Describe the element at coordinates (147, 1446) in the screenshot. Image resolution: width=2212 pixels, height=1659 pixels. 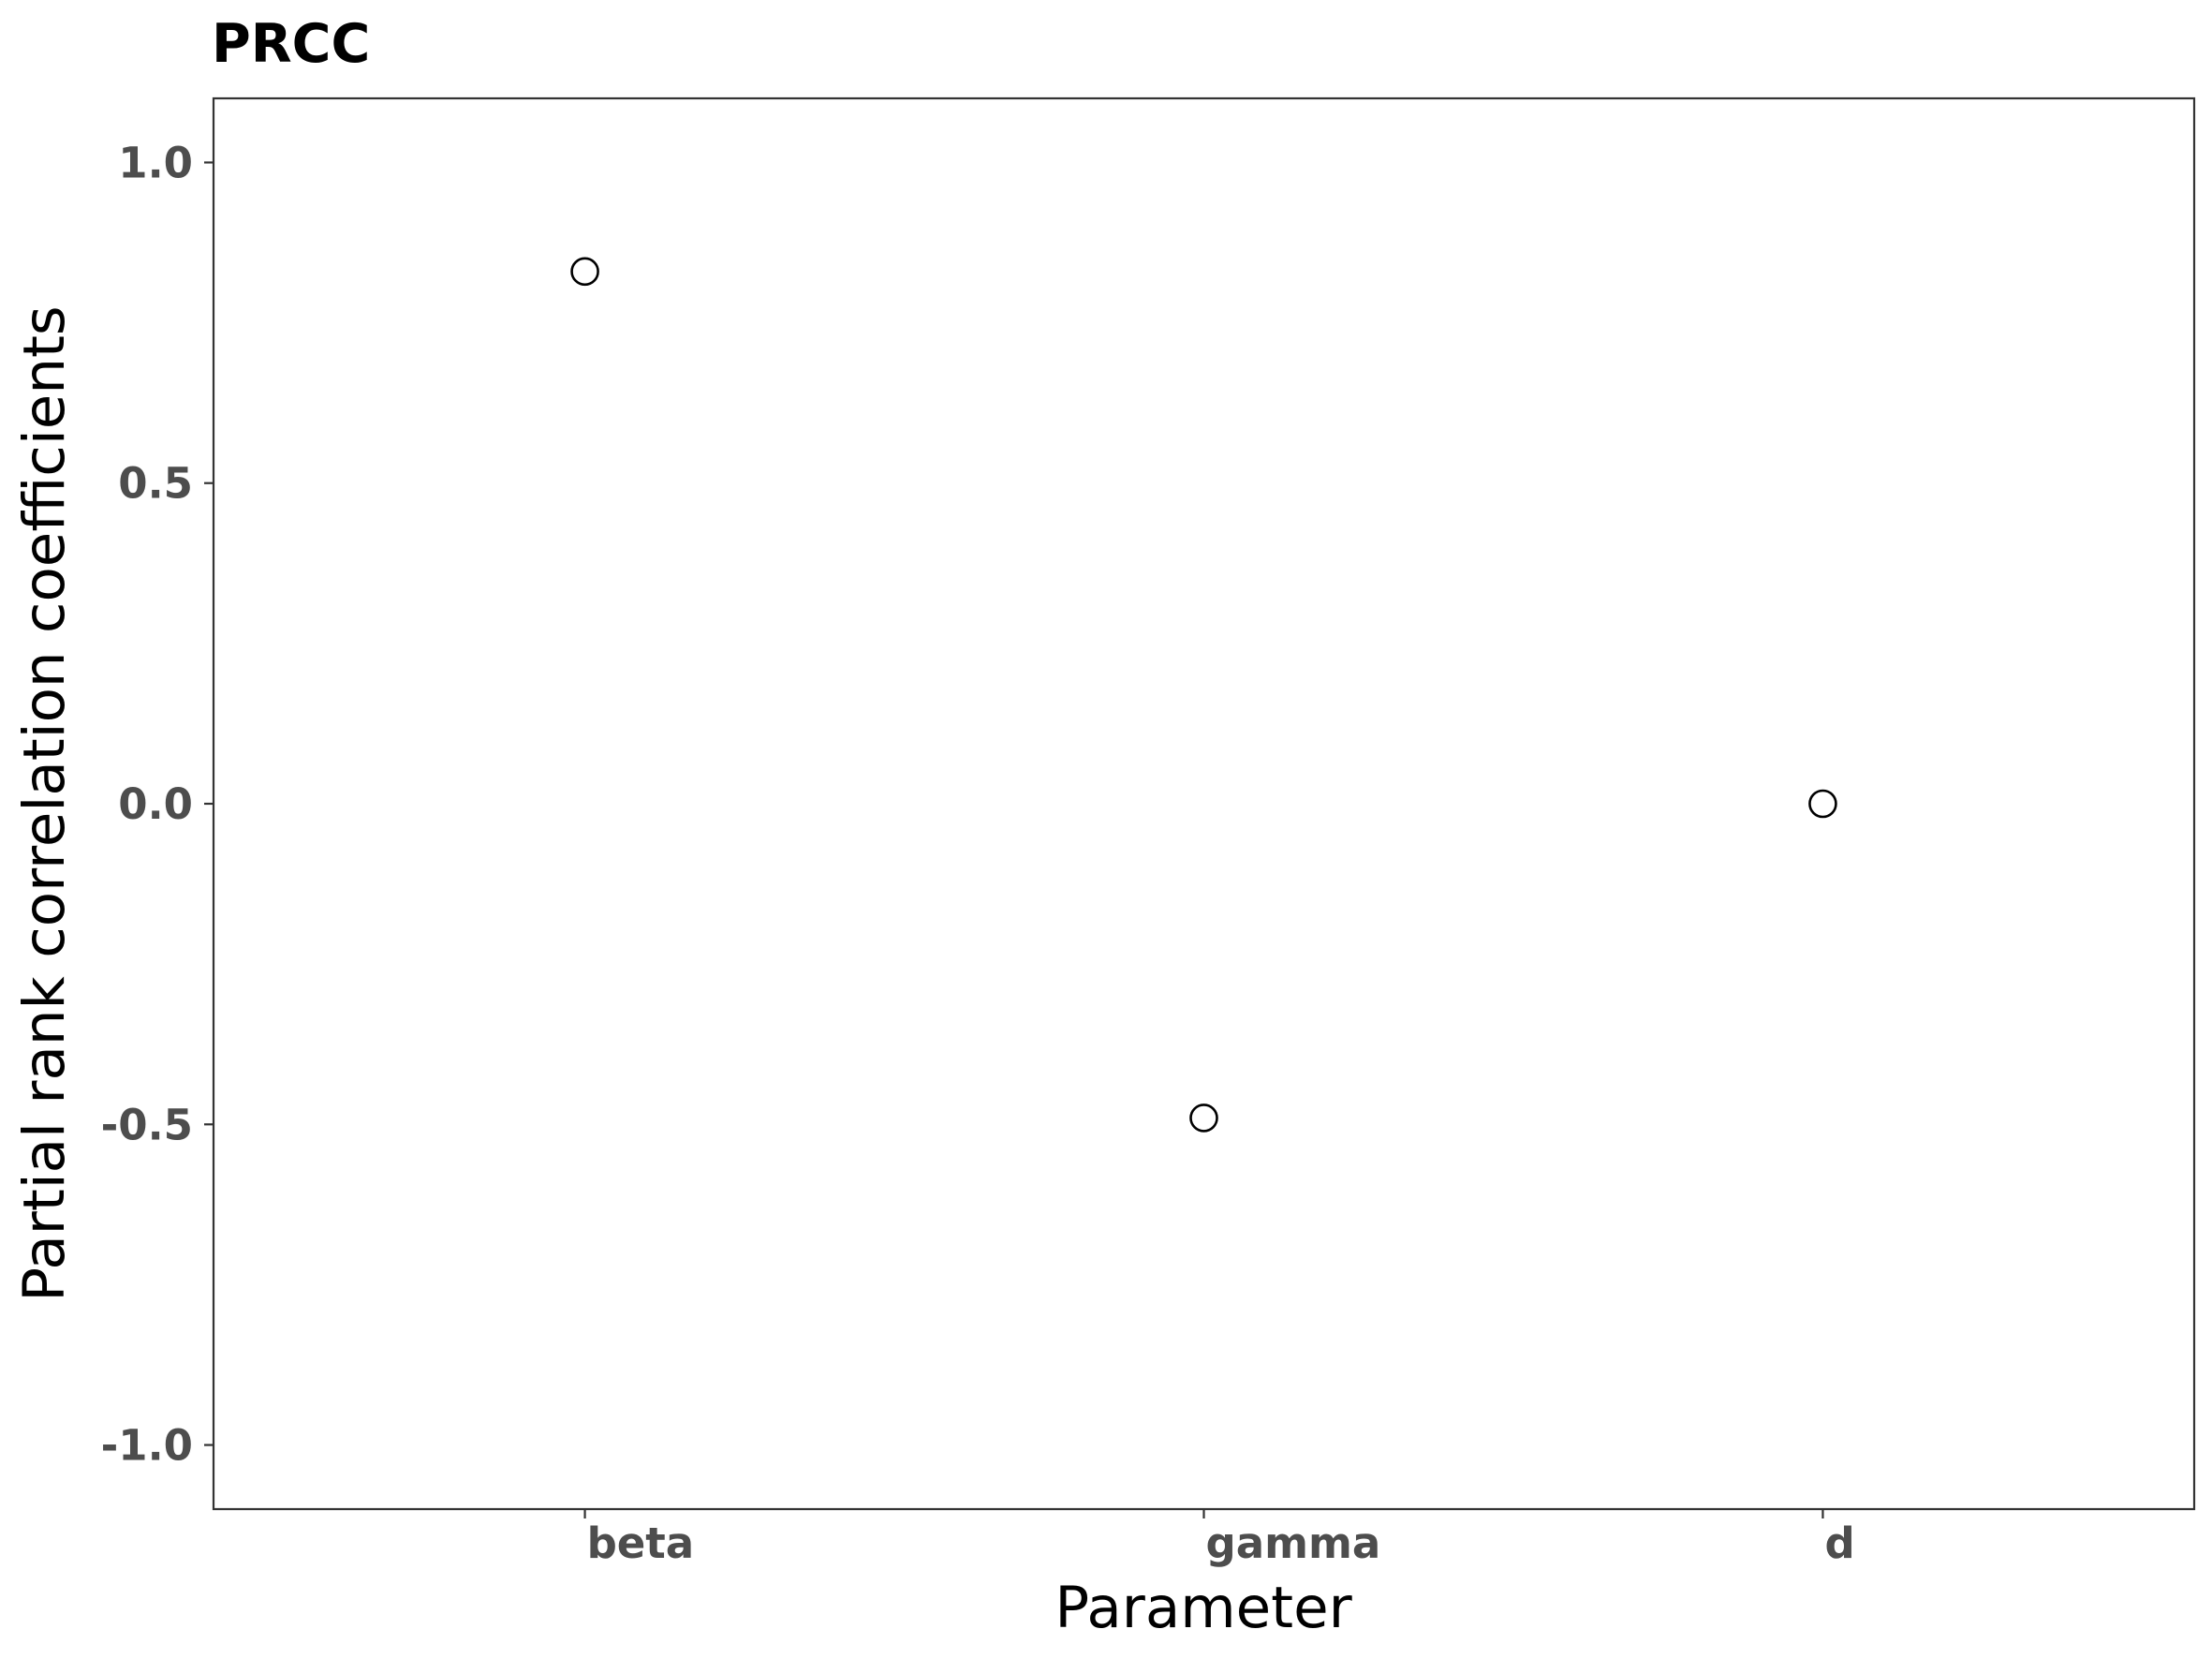
I see `y-tick-label: -1.0` at that location.